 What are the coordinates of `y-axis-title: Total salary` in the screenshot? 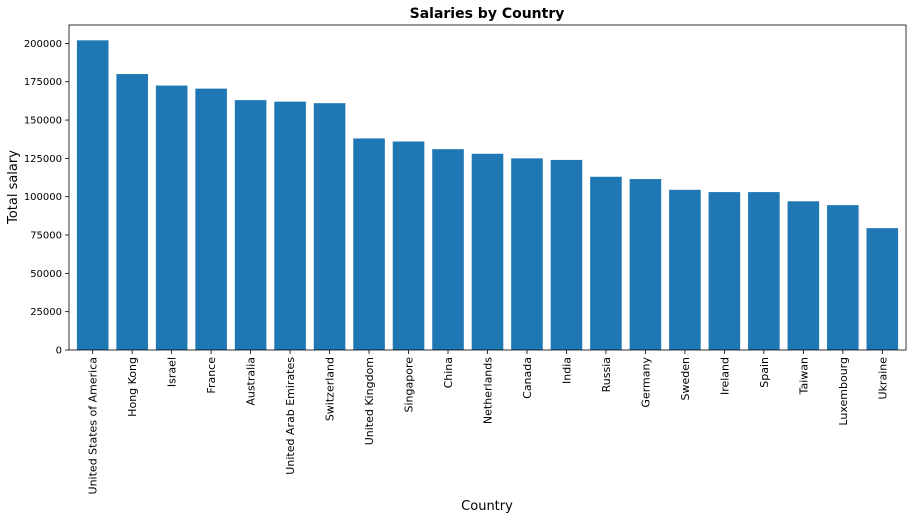 It's located at (13, 187).